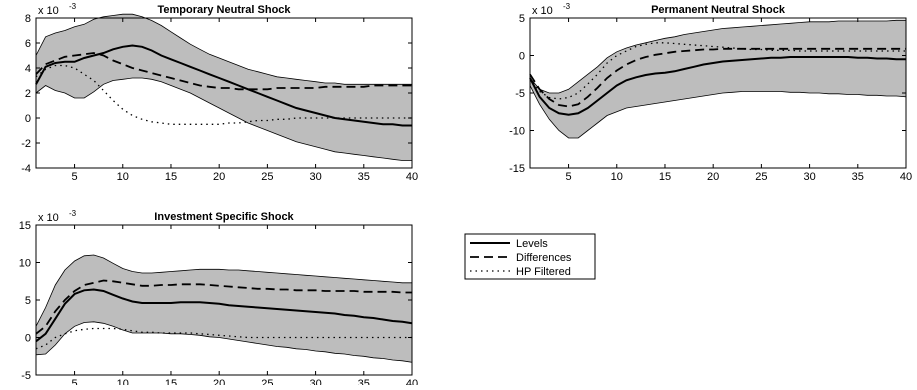  What do you see at coordinates (25, 264) in the screenshot?
I see `y-tick-label: 10` at bounding box center [25, 264].